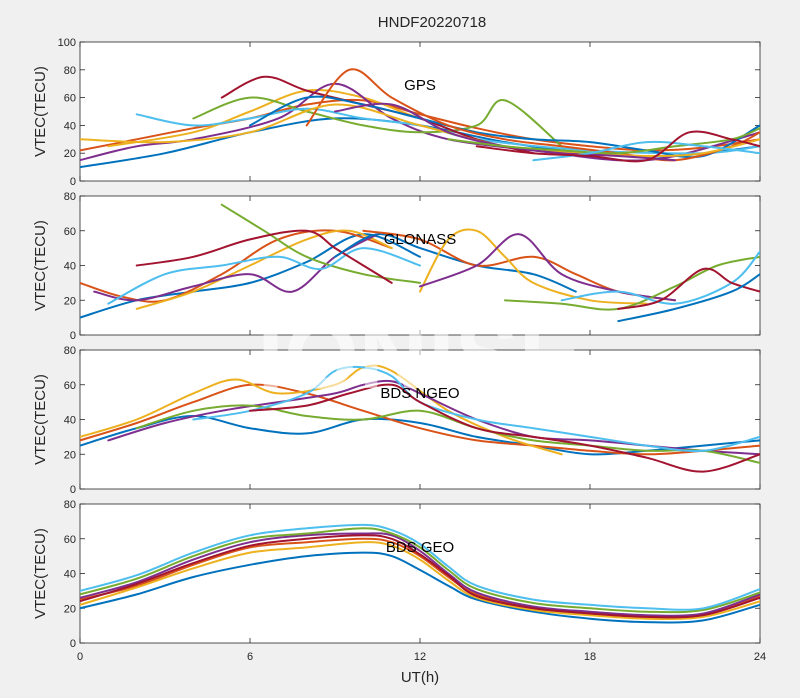  Describe the element at coordinates (420, 239) in the screenshot. I see `panel-label: GLONASS` at that location.